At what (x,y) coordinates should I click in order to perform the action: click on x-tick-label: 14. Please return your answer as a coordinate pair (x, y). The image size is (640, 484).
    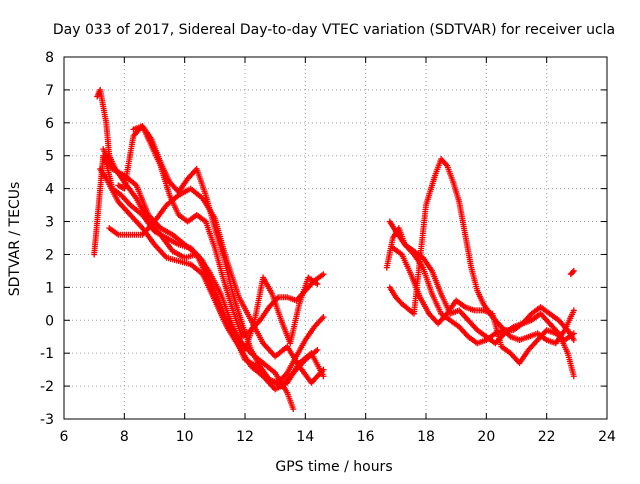
    Looking at the image, I should click on (305, 437).